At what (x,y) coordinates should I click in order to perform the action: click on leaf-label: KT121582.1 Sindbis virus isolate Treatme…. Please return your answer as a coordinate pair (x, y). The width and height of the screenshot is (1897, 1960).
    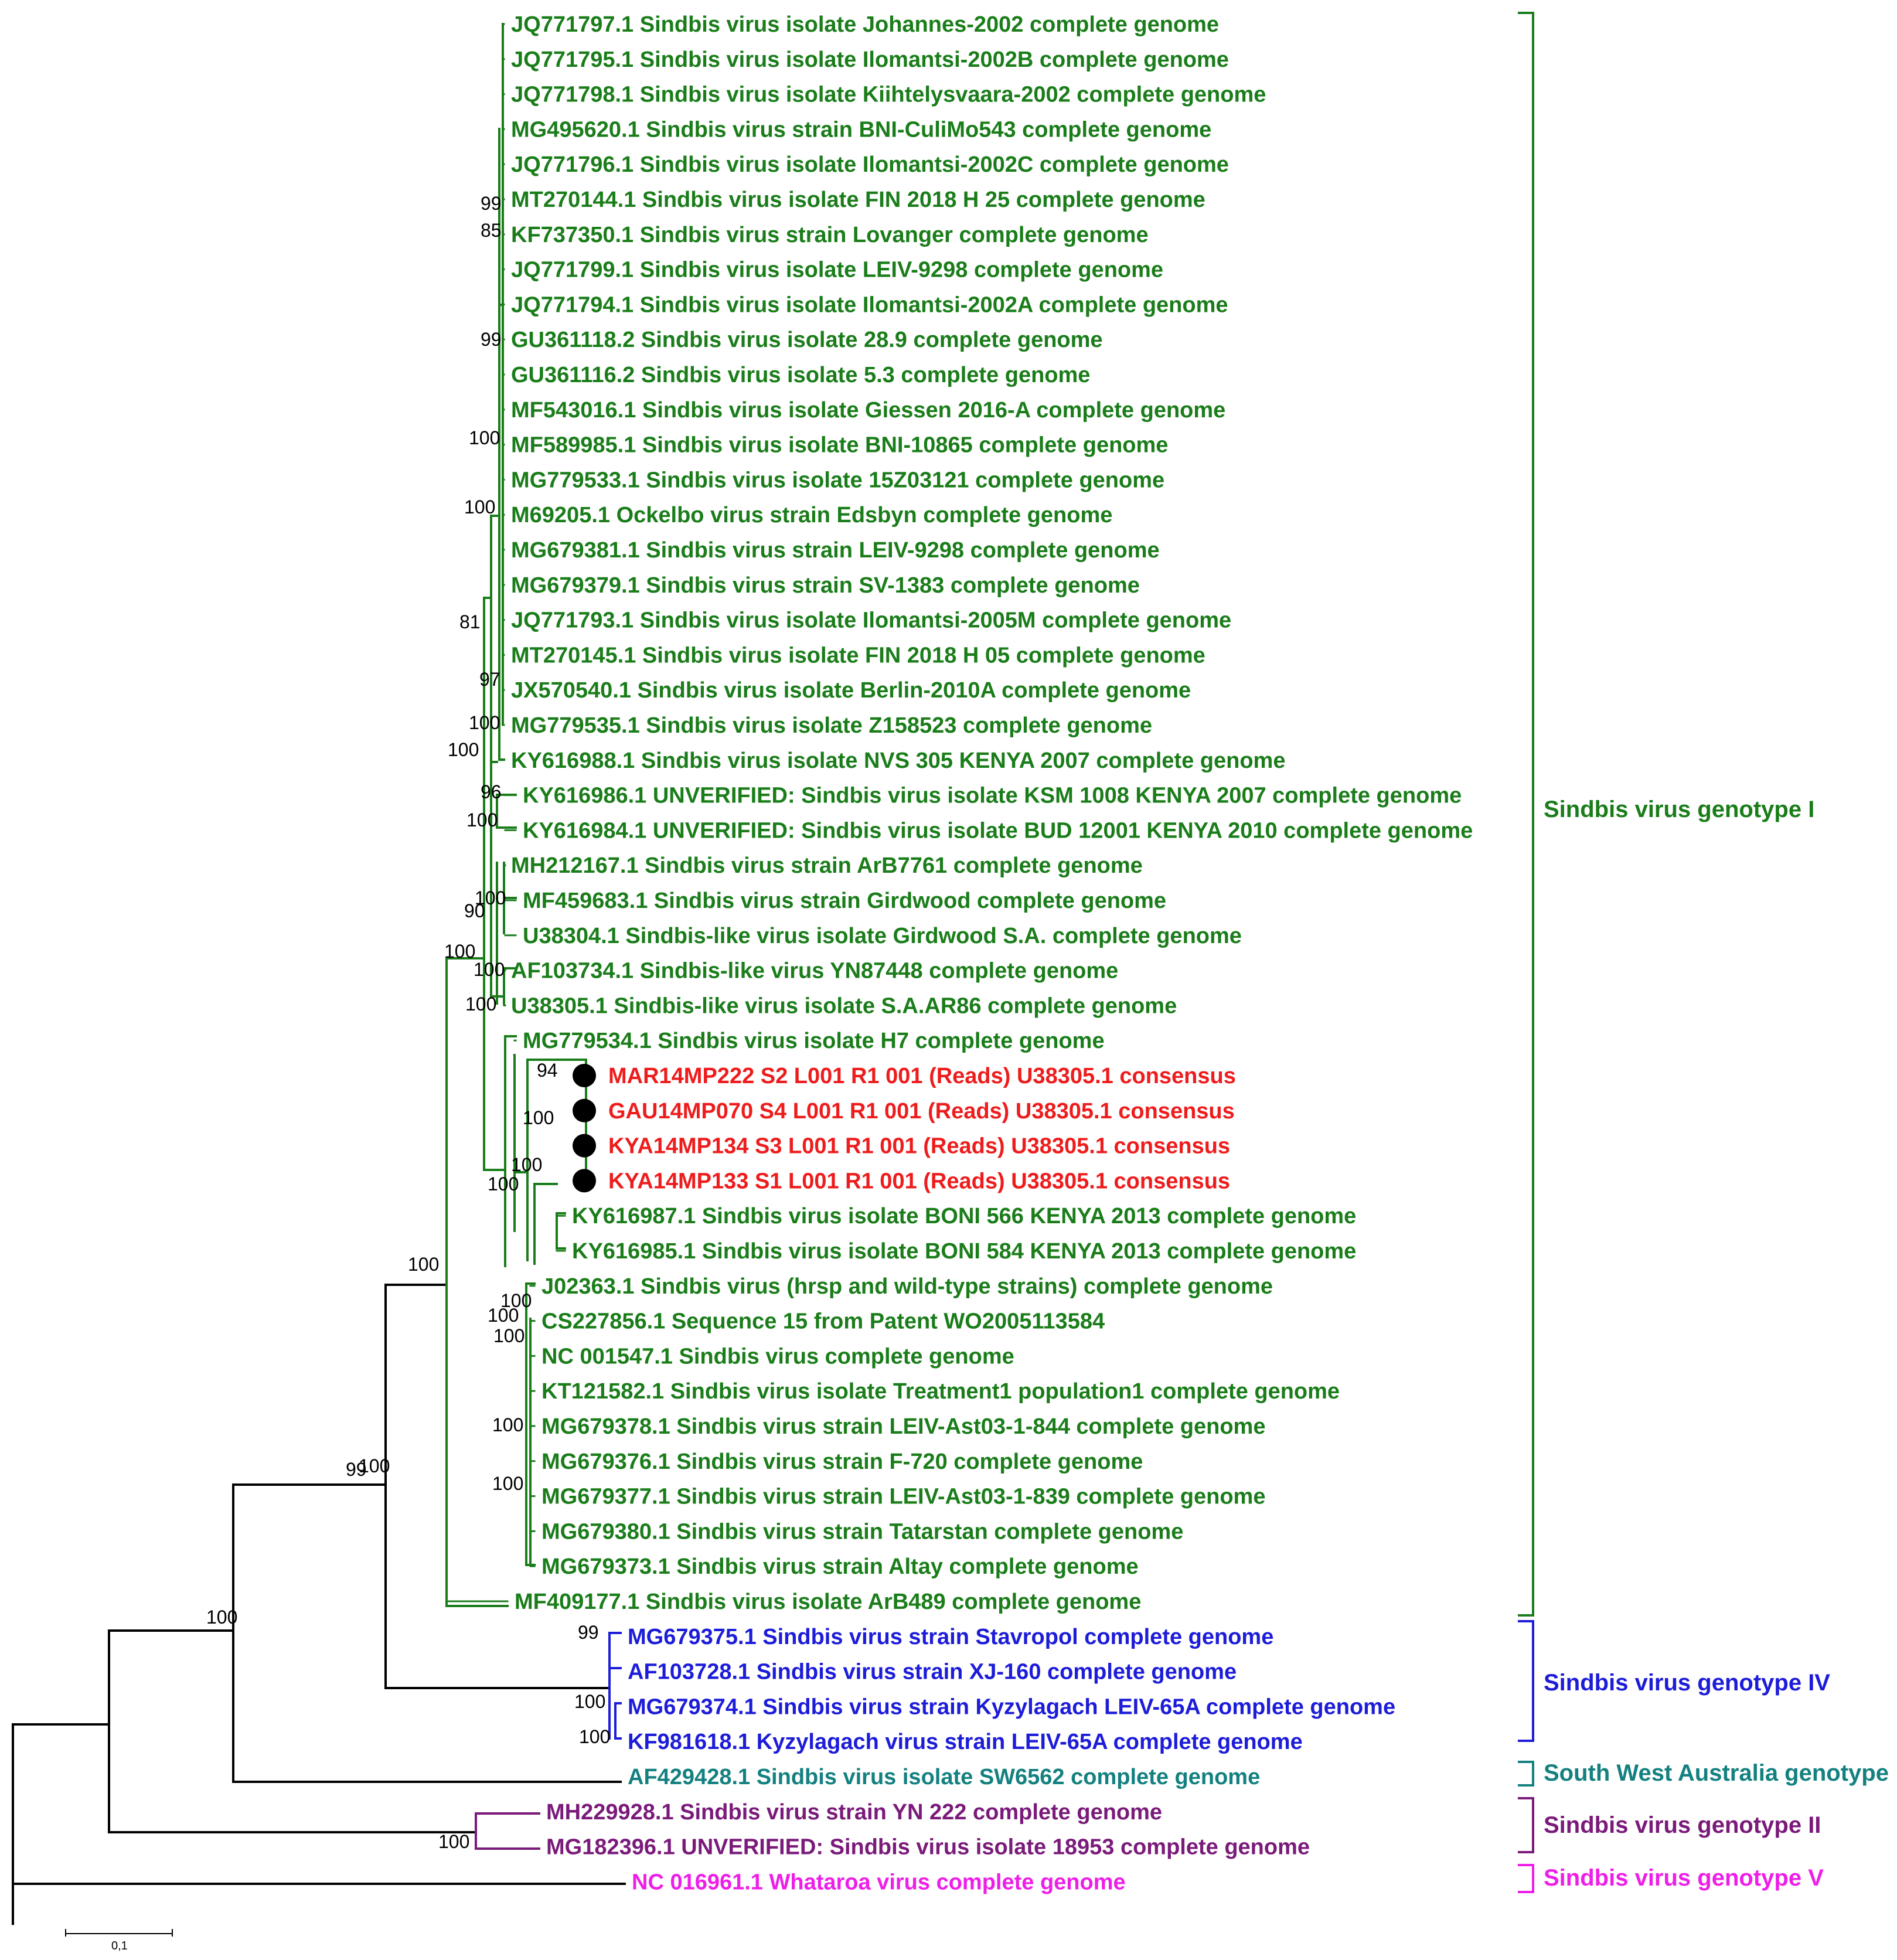
    Looking at the image, I should click on (940, 1391).